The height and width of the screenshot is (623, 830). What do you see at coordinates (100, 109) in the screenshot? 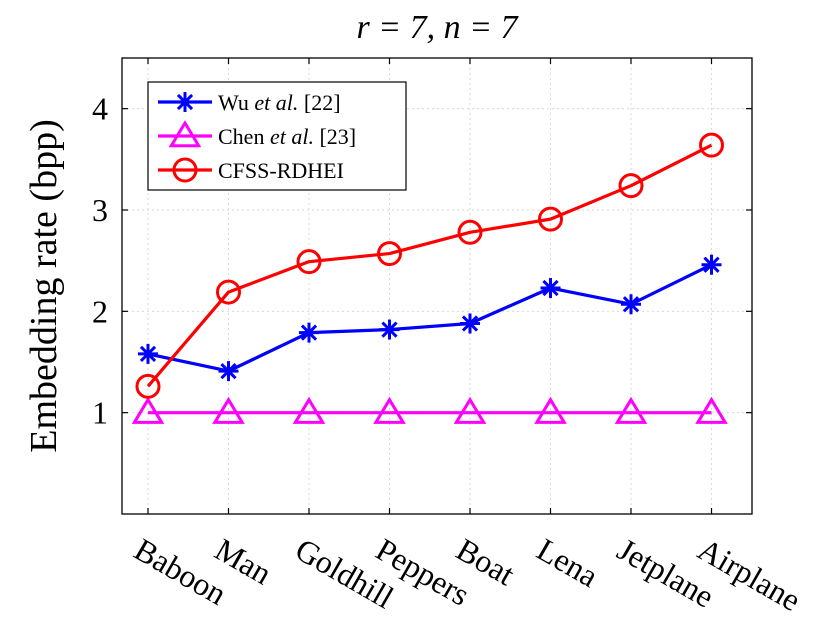
I see `y-tick-label-3: 4` at bounding box center [100, 109].